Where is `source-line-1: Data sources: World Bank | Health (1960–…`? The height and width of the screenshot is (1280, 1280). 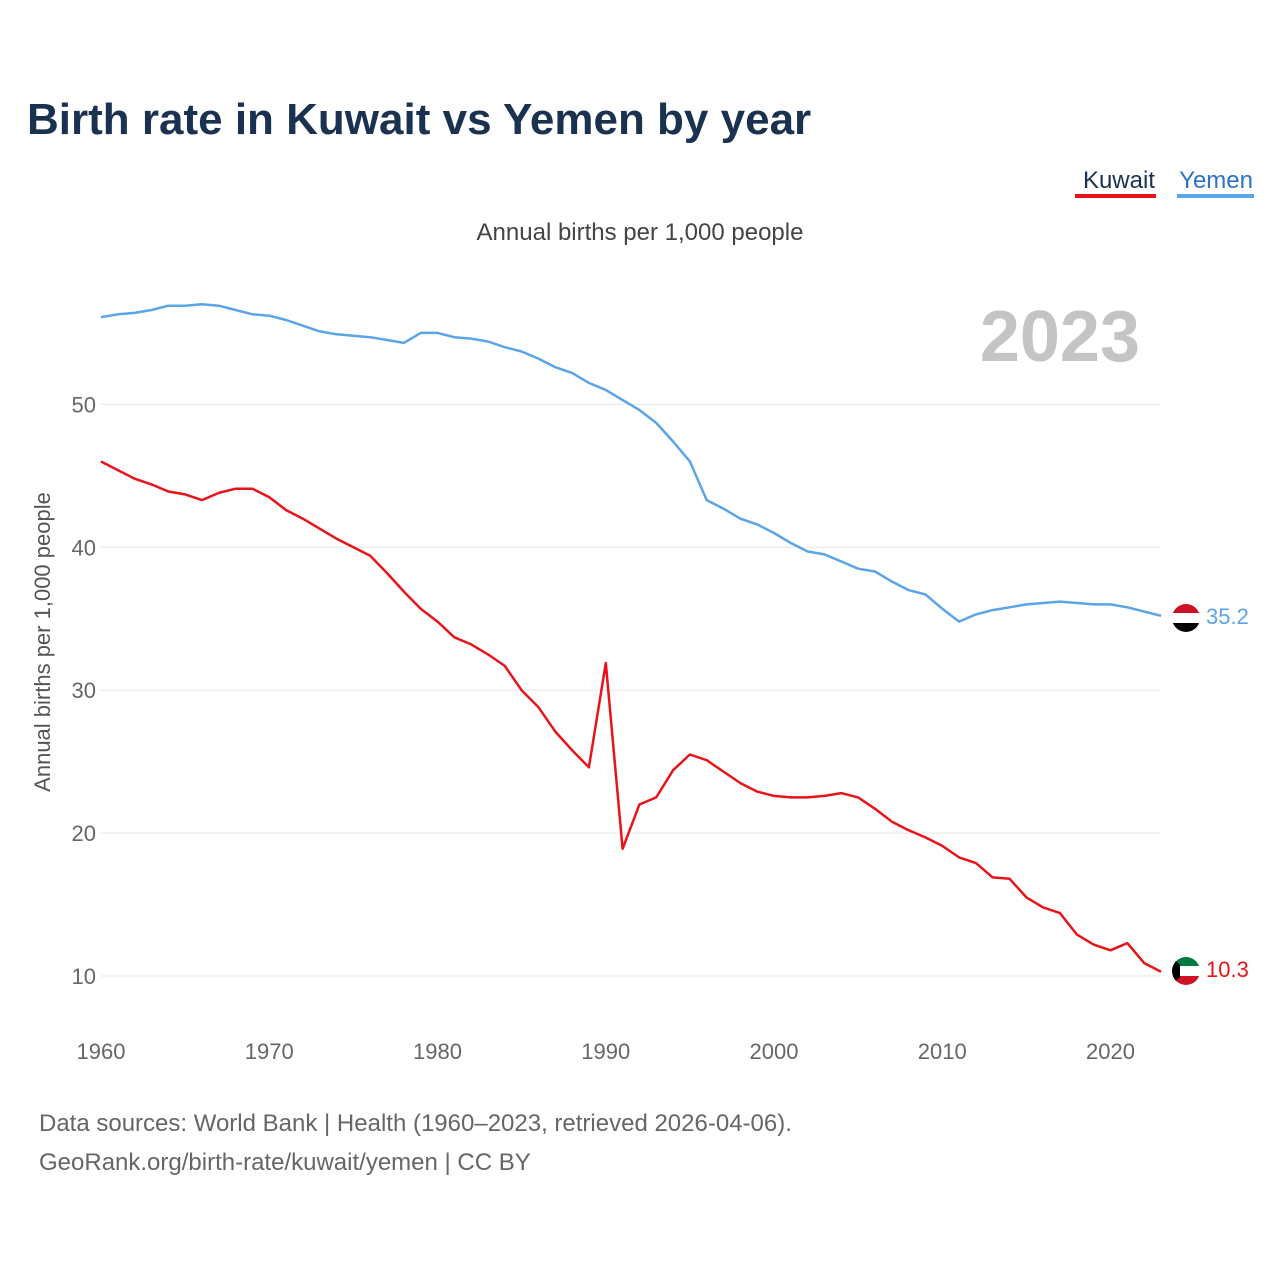 source-line-1: Data sources: World Bank | Health (1960–… is located at coordinates (415, 1123).